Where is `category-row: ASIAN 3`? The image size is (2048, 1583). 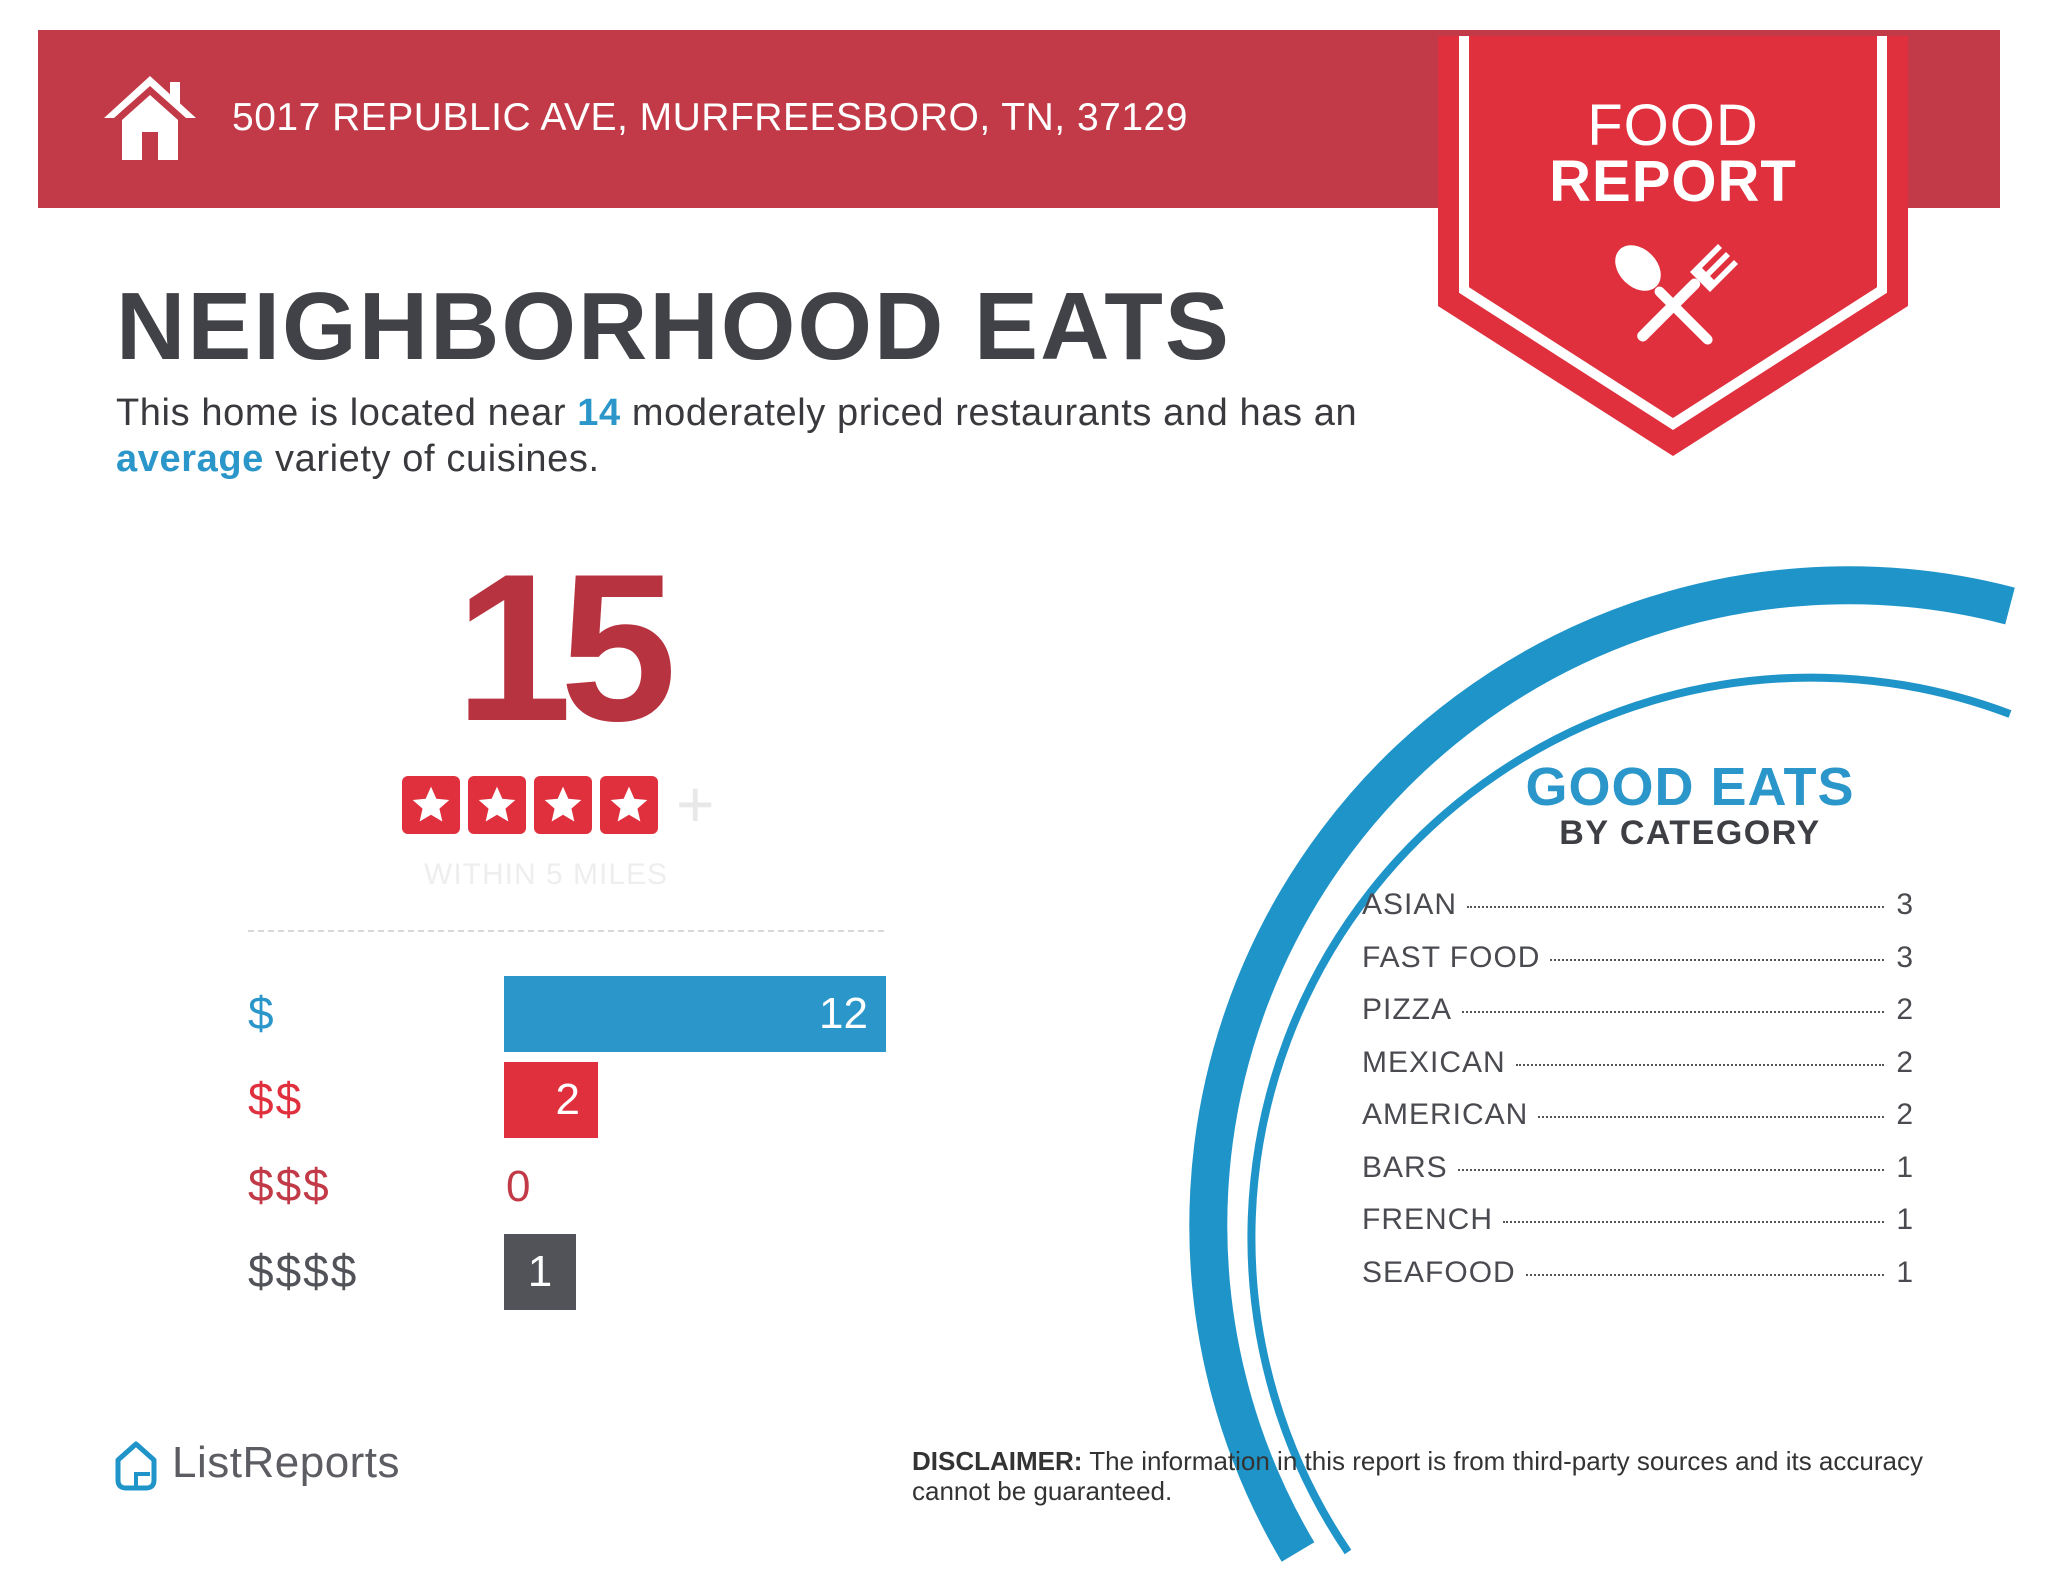
category-row: ASIAN 3 is located at coordinates (1638, 914).